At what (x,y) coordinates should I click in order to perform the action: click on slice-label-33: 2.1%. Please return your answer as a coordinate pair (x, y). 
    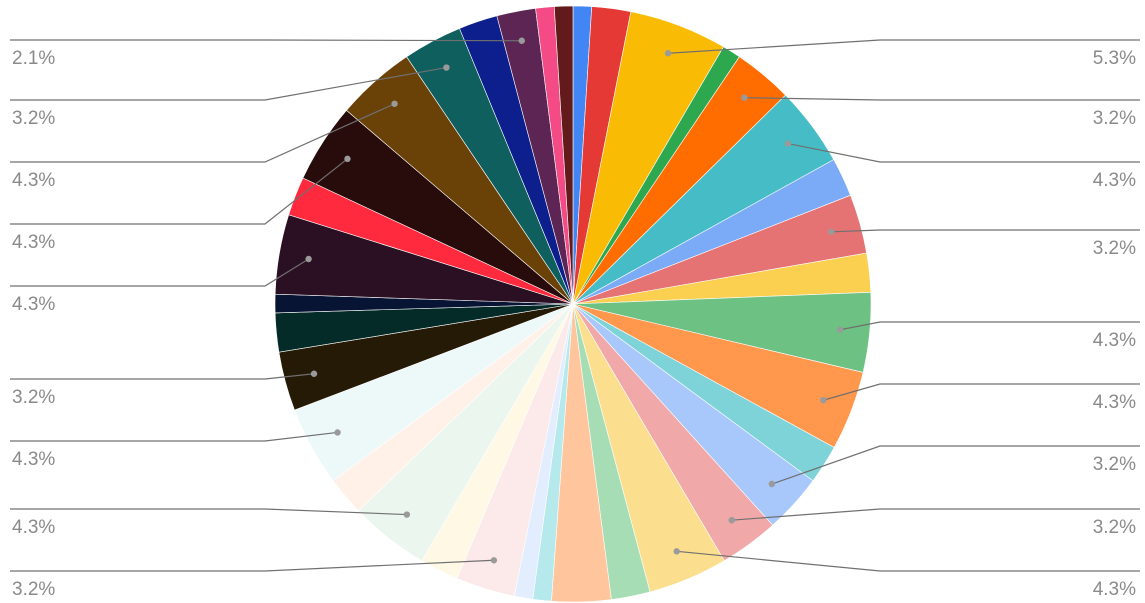
    Looking at the image, I should click on (33, 58).